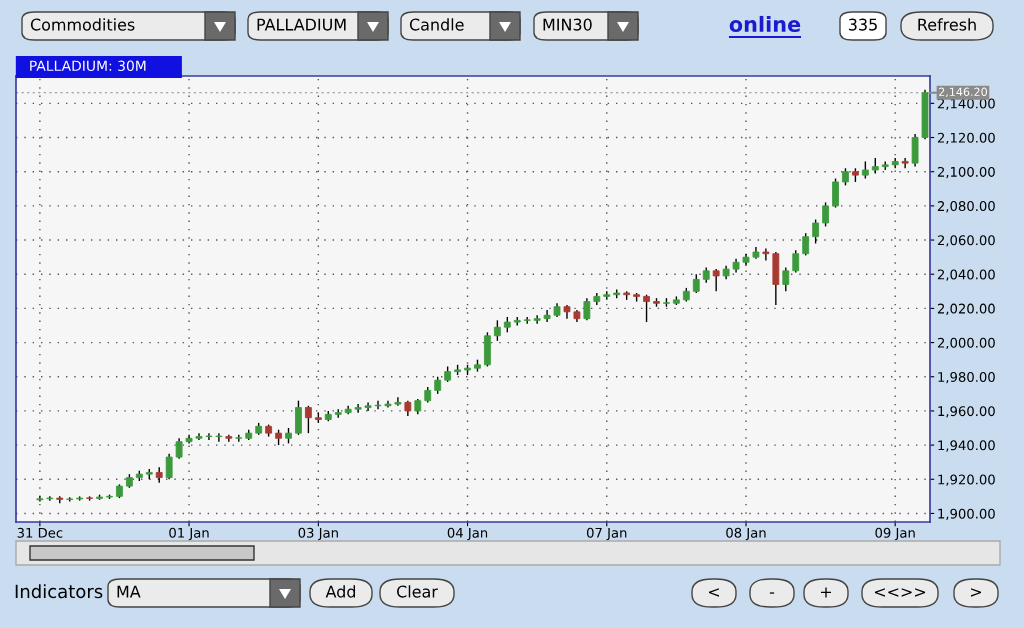 Image resolution: width=1024 pixels, height=628 pixels. What do you see at coordinates (746, 534) in the screenshot?
I see `x-tick-label: 08 Jan` at bounding box center [746, 534].